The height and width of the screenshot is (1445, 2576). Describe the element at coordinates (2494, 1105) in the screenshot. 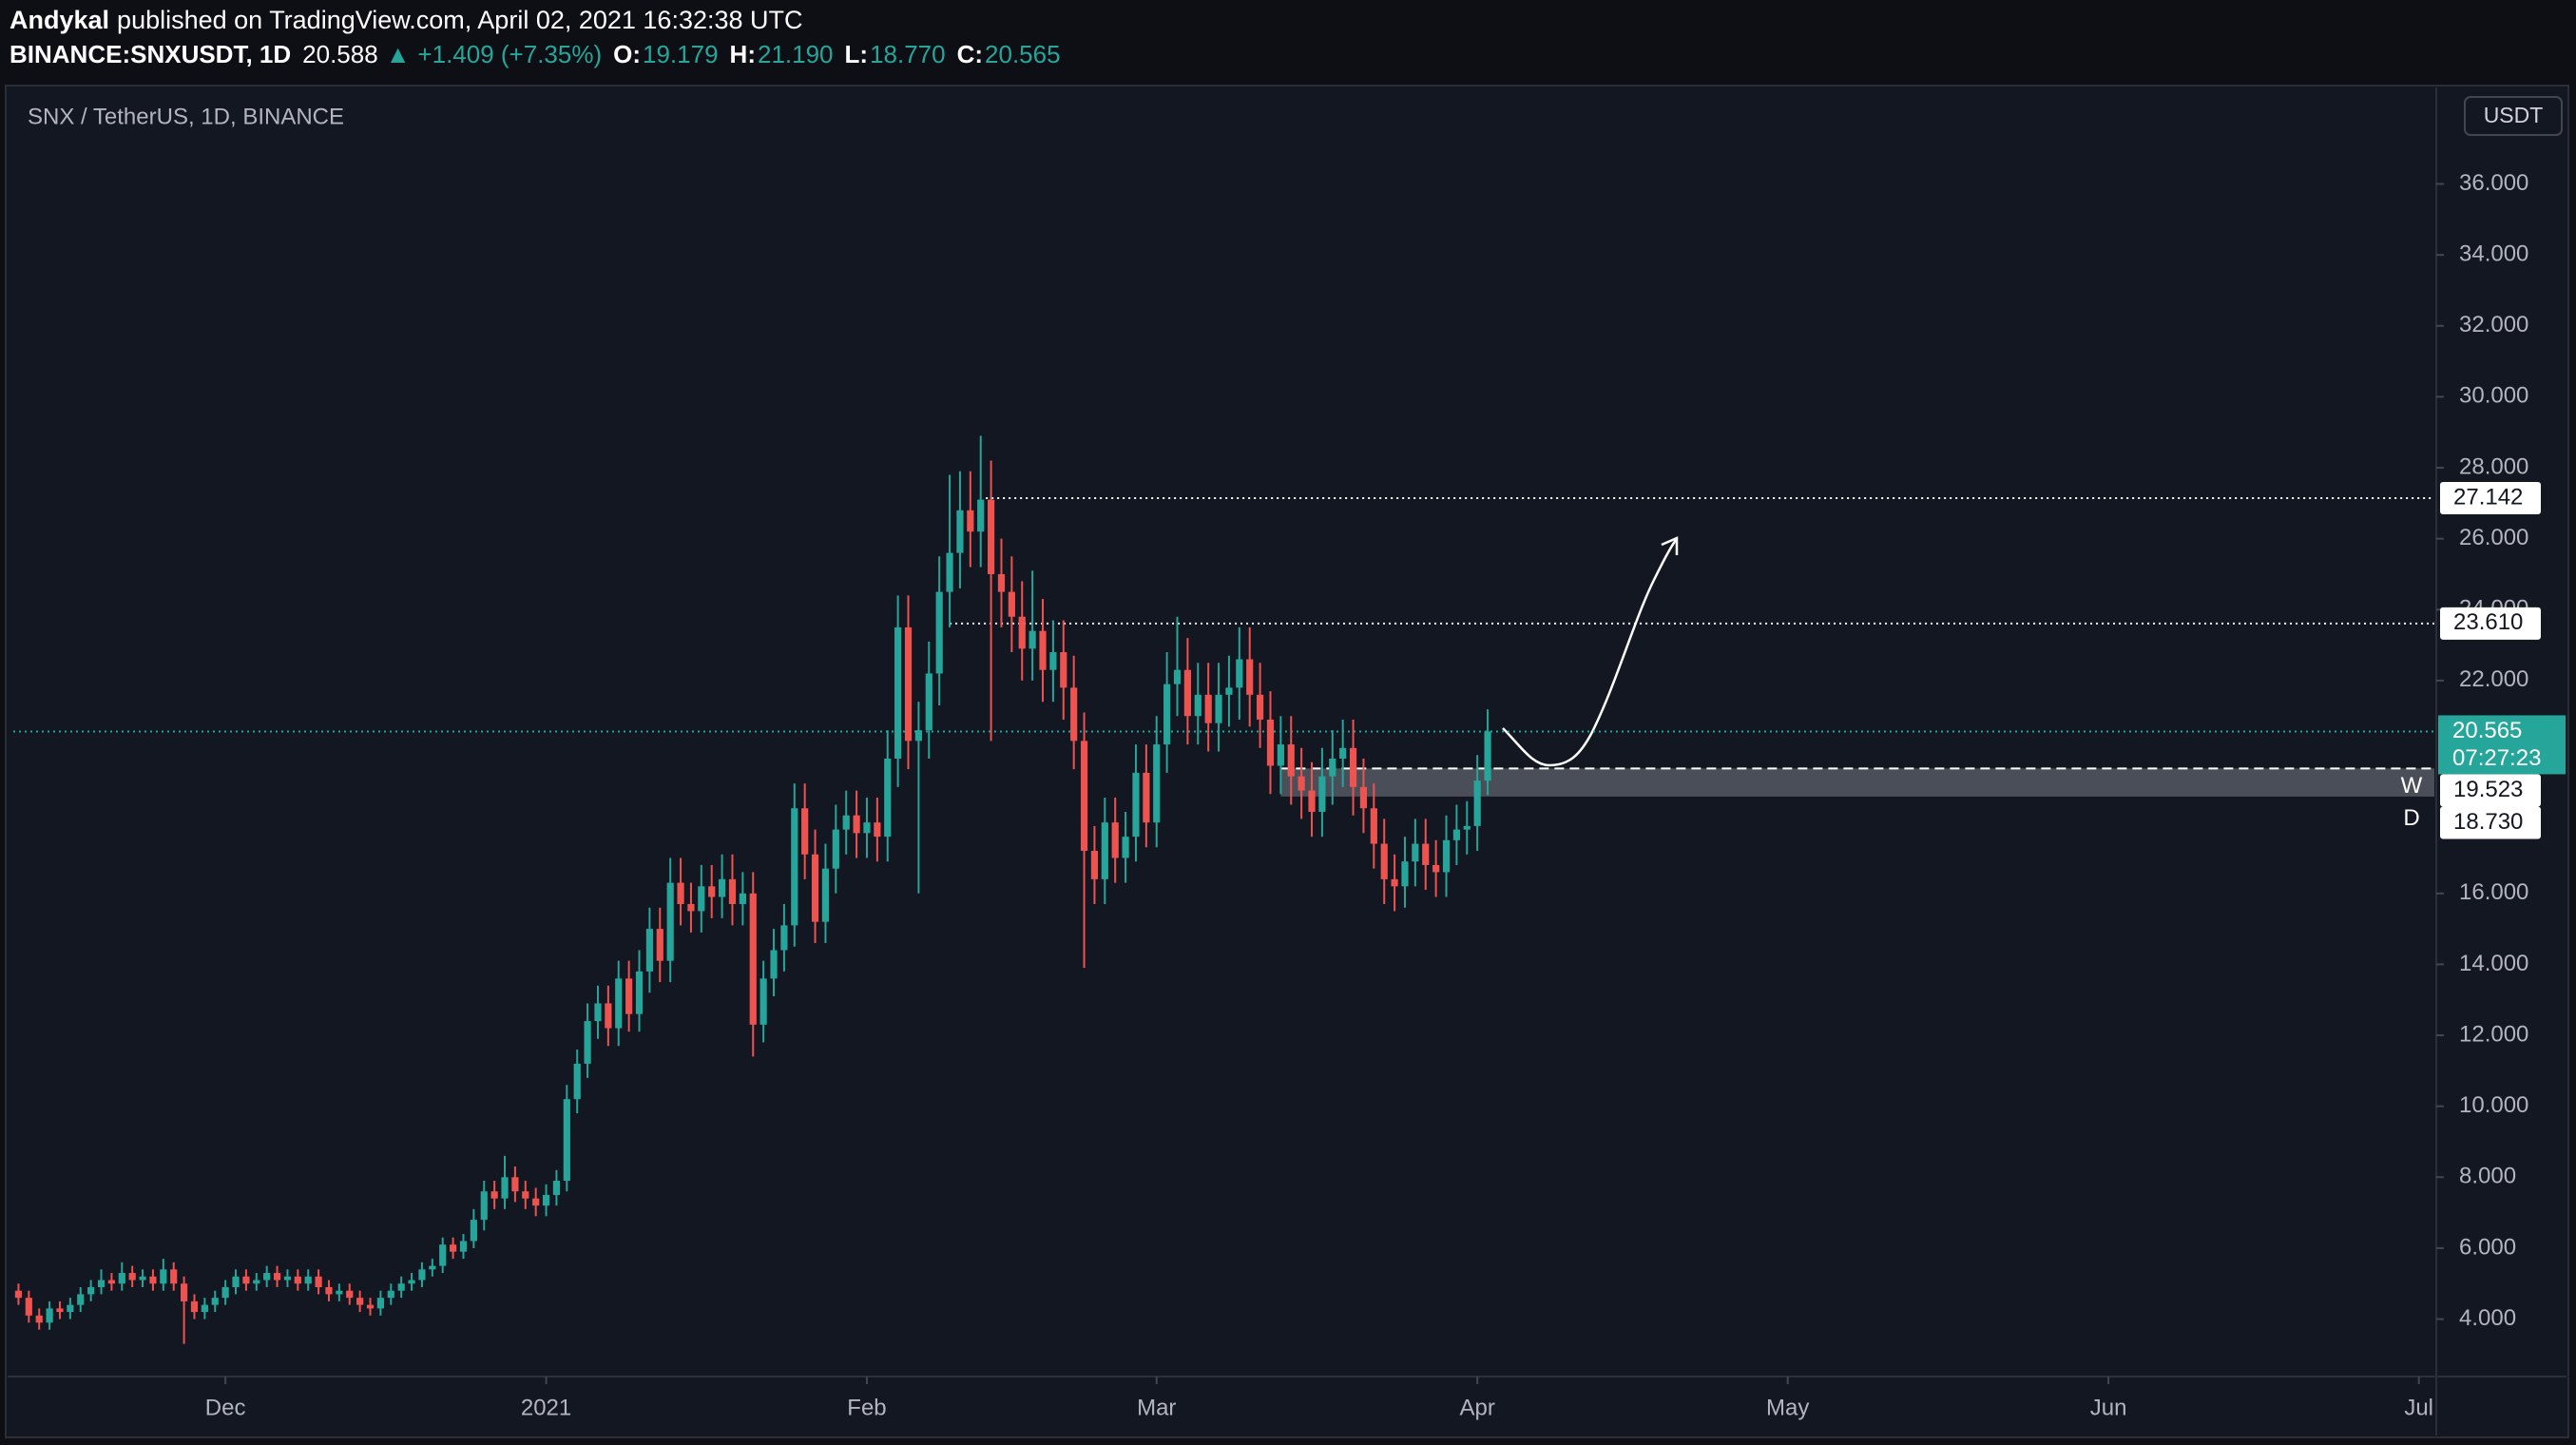

I see `y-tick-label: 10.000` at that location.